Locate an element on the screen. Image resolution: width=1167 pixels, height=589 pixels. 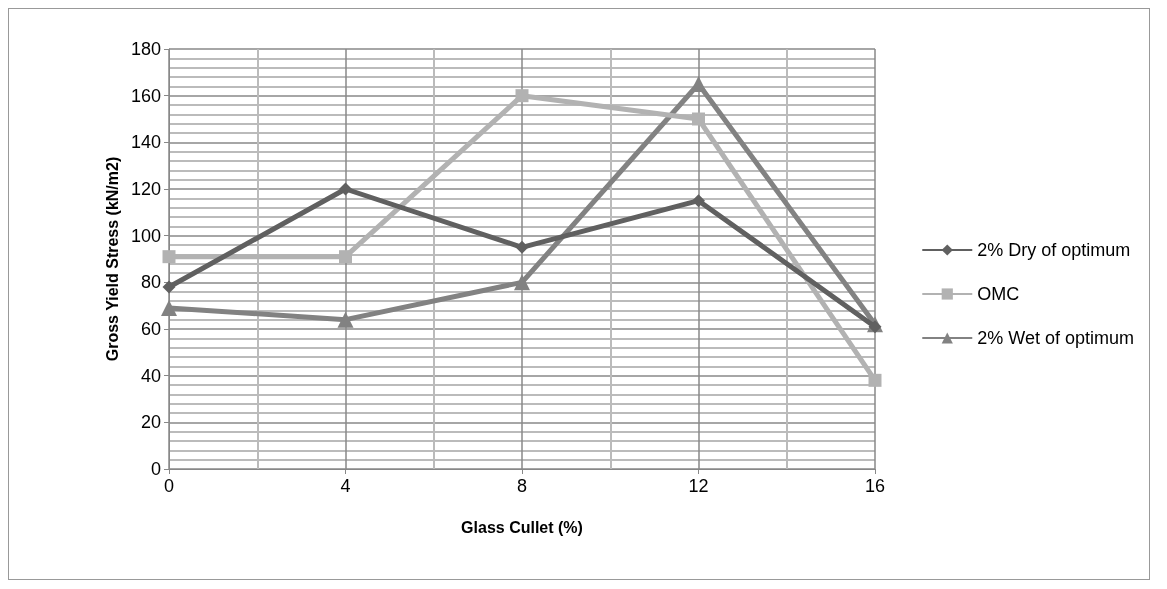
y-tick-label: 180 is located at coordinates (145, 49).